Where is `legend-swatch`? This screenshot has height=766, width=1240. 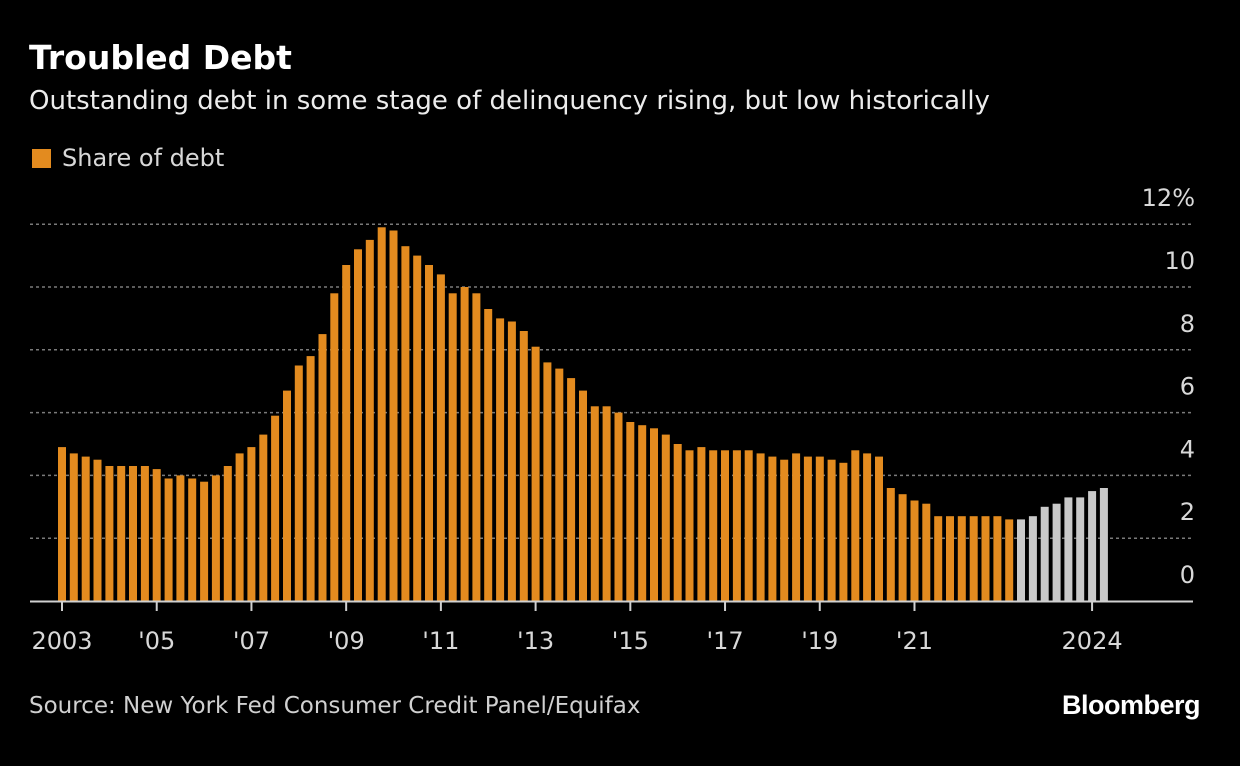 legend-swatch is located at coordinates (41, 158).